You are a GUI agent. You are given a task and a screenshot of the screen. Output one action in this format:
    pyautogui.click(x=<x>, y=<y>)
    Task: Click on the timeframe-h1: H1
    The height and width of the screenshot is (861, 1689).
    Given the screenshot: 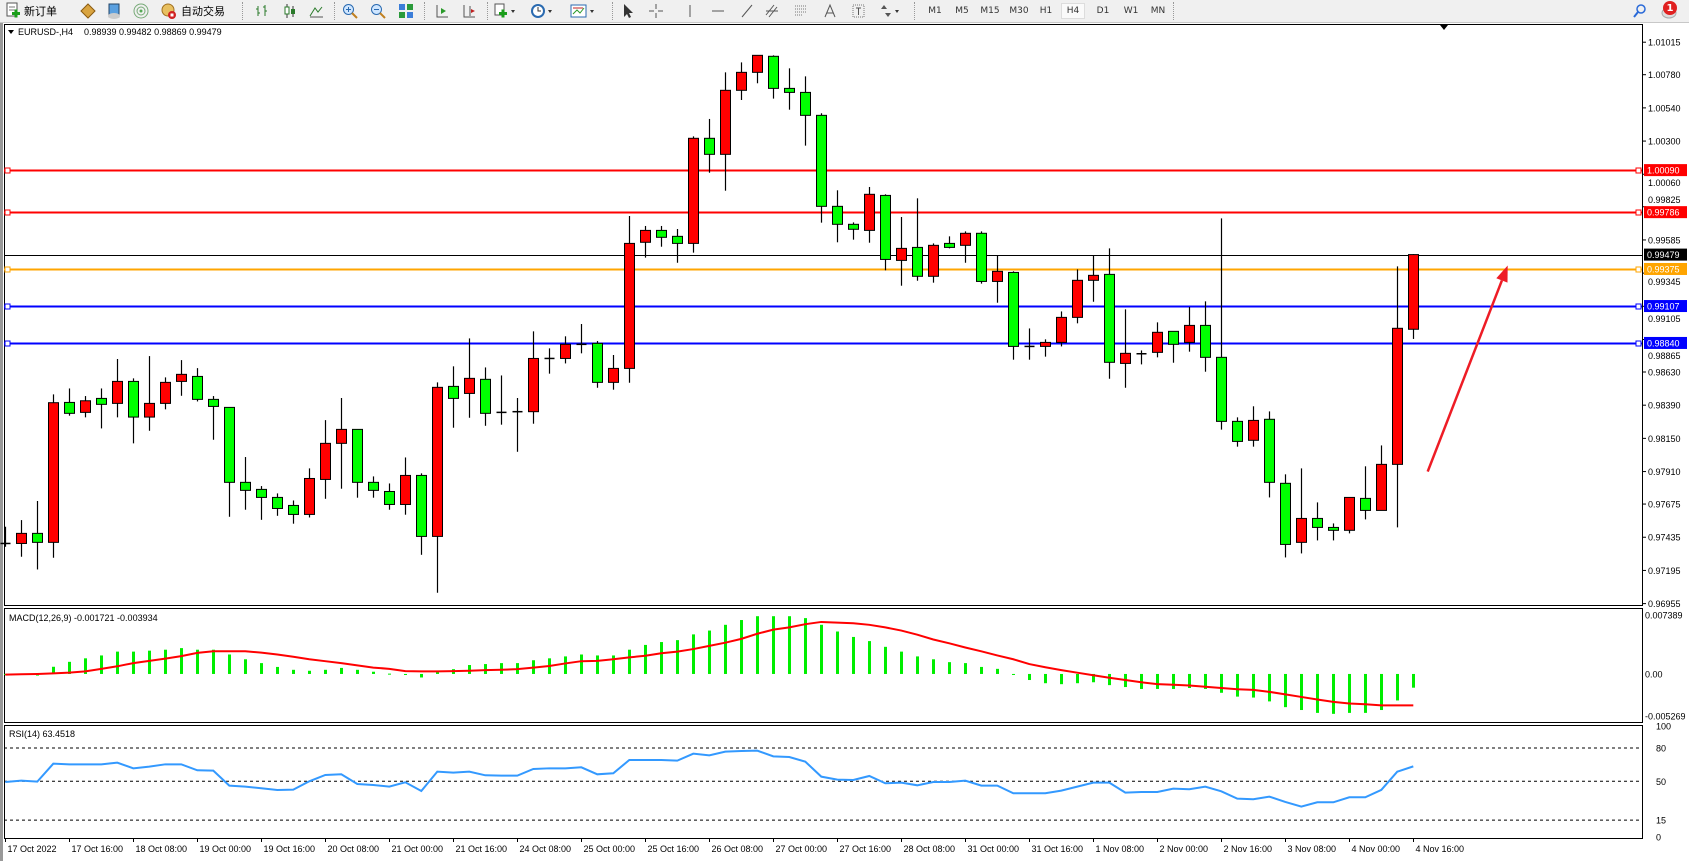 What is the action you would take?
    pyautogui.click(x=1046, y=11)
    